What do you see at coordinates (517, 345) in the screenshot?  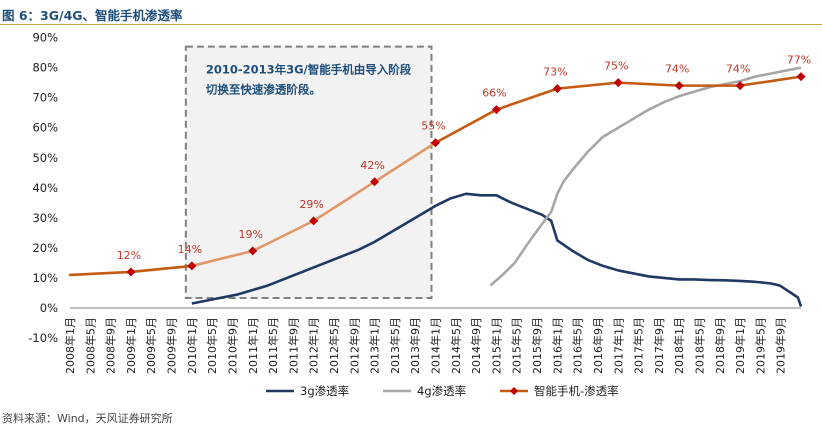 I see `x-tick-label: 2015年5月` at bounding box center [517, 345].